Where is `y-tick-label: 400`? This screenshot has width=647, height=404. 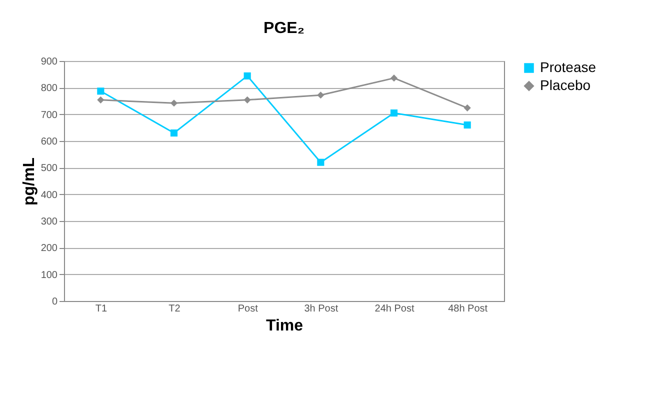
y-tick-label: 400 is located at coordinates (49, 195).